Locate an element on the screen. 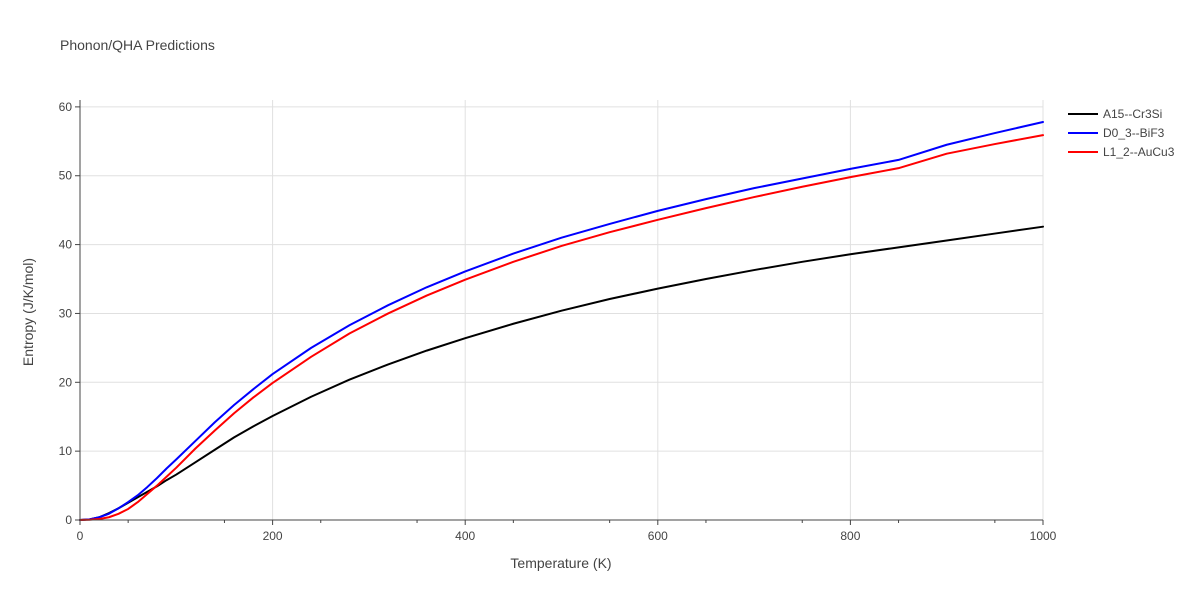  x-tick-label: 600 is located at coordinates (658, 536).